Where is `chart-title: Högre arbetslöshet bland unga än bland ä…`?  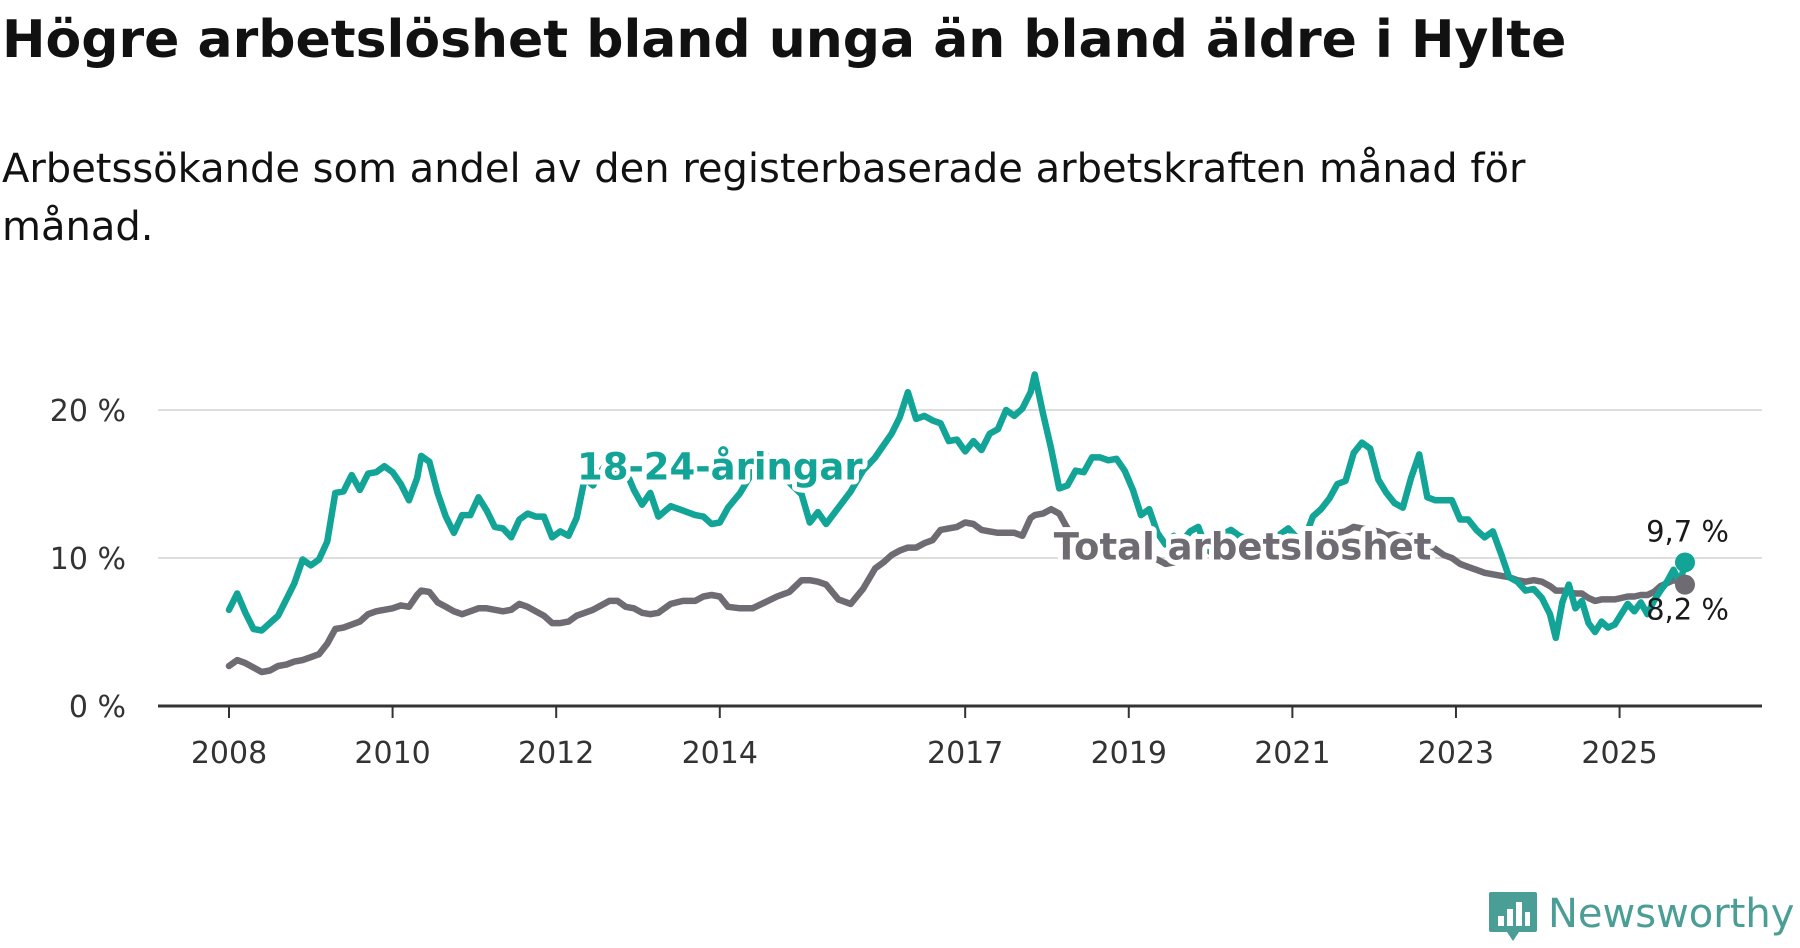
chart-title: Högre arbetslöshet bland unga än bland ä… is located at coordinates (784, 40).